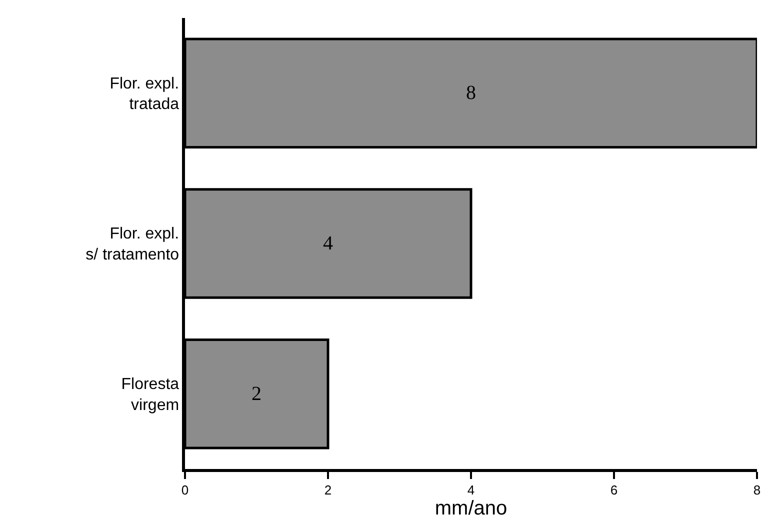  I want to click on data-label: 4, so click(328, 243).